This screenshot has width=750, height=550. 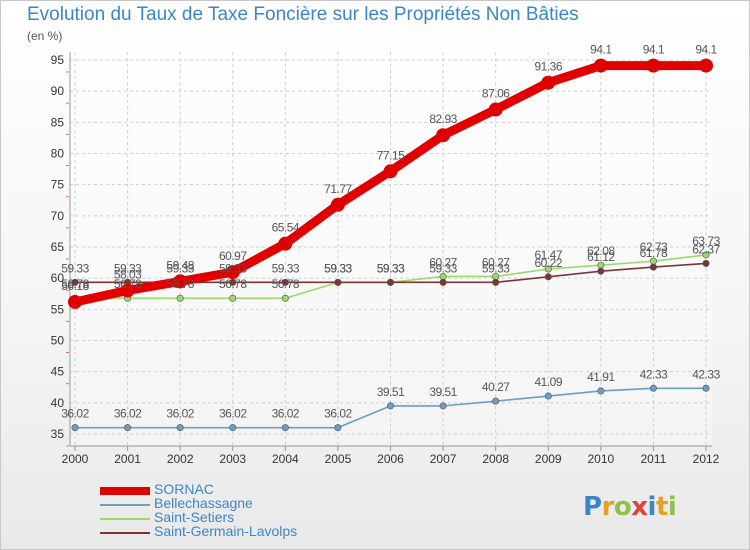 I want to click on legend-item: Saint-Setiers, so click(x=220, y=517).